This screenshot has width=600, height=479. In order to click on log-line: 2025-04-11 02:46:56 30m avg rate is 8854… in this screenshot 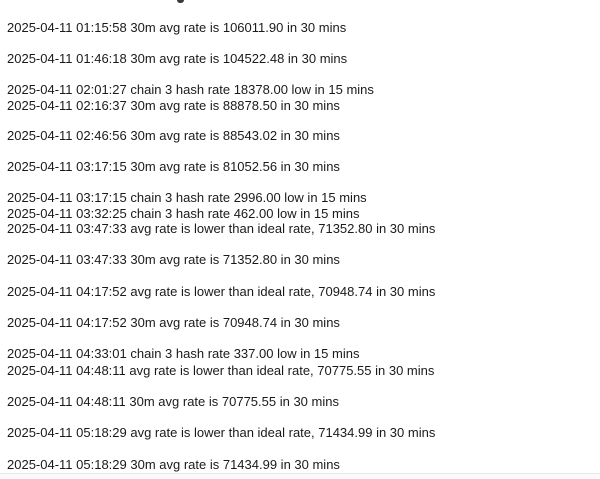, I will do `click(173, 135)`.